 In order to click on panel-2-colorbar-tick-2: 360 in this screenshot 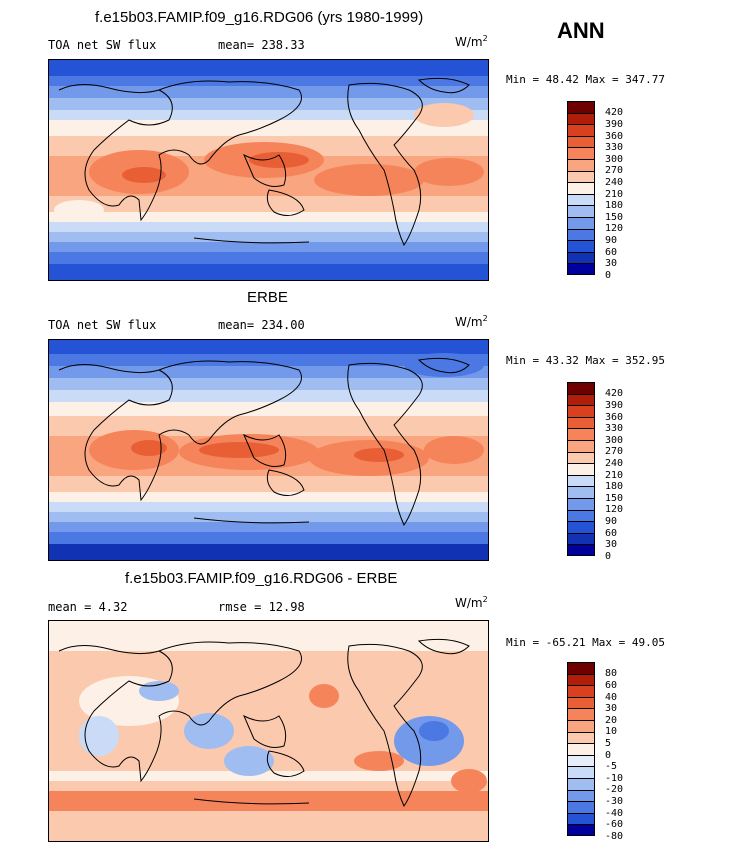, I will do `click(614, 417)`.